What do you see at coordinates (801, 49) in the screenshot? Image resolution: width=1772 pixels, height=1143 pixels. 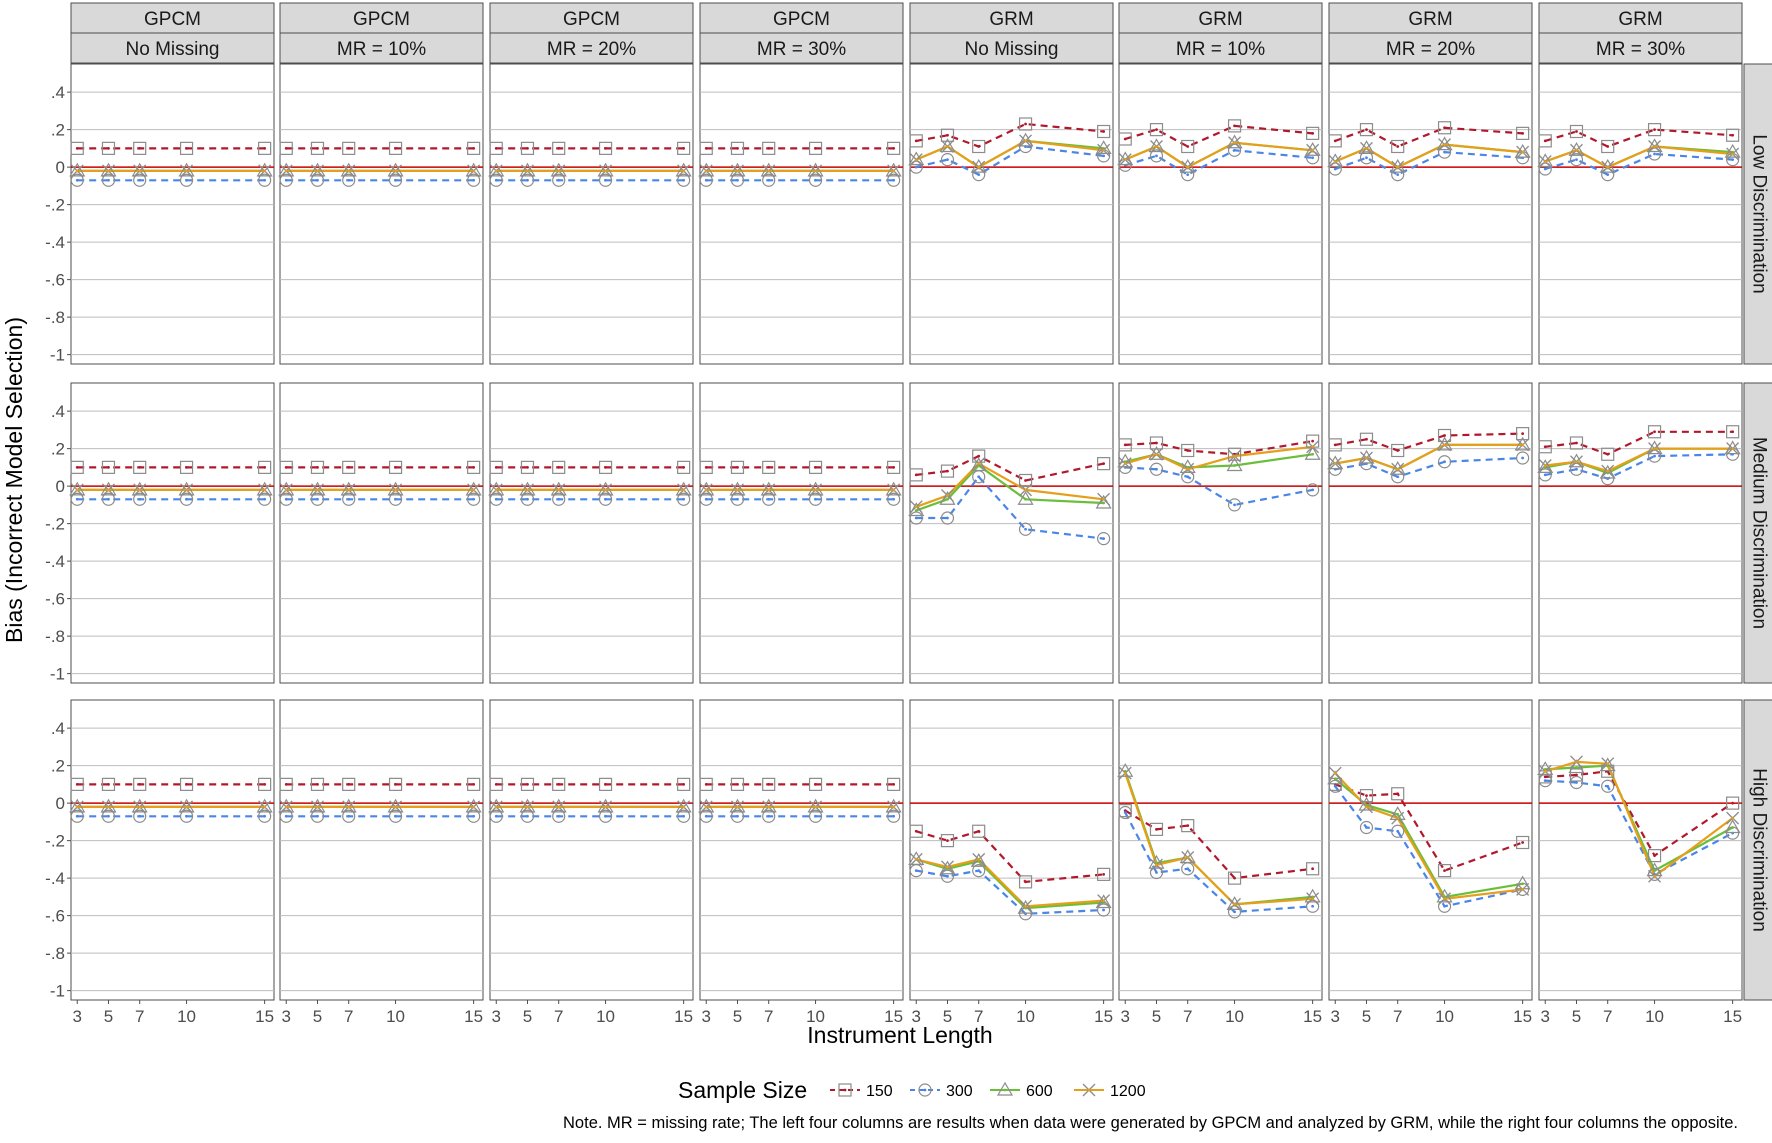 I see `col-strip-bottom-label: MR = 30%` at bounding box center [801, 49].